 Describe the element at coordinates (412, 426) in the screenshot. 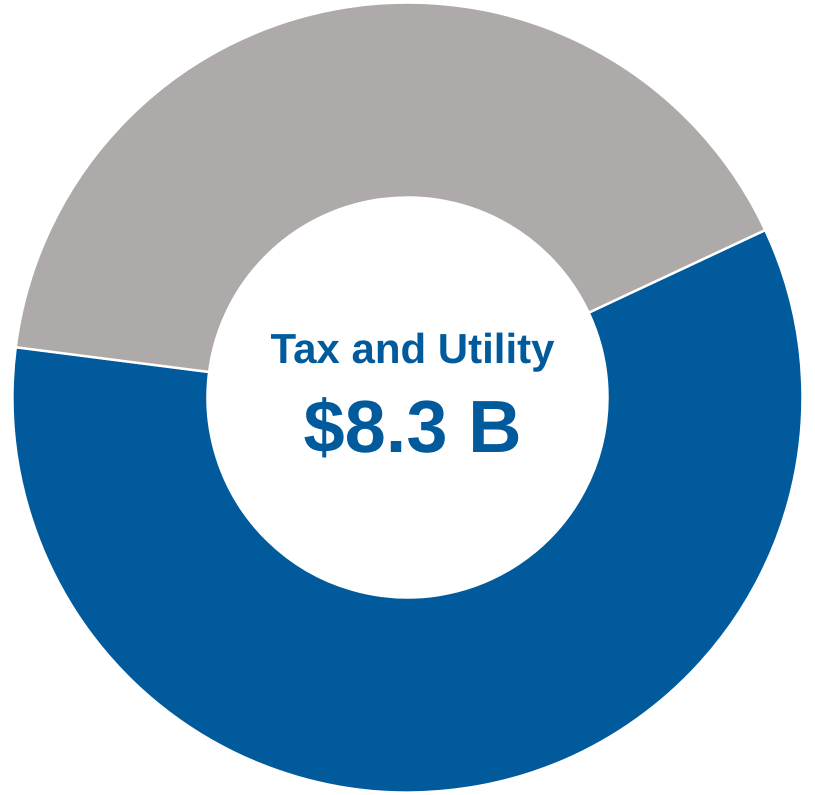

I see `text: $8.3 B` at that location.